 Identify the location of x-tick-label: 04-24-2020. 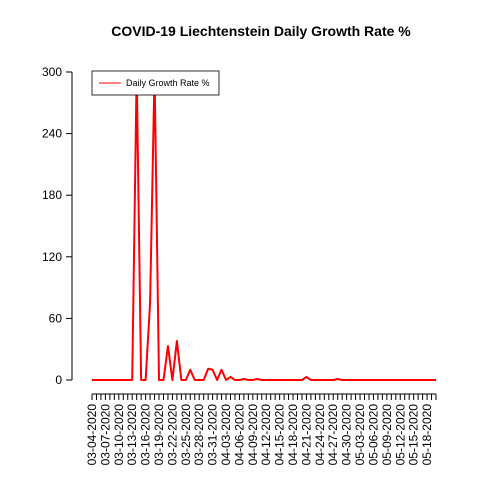
(320, 435).